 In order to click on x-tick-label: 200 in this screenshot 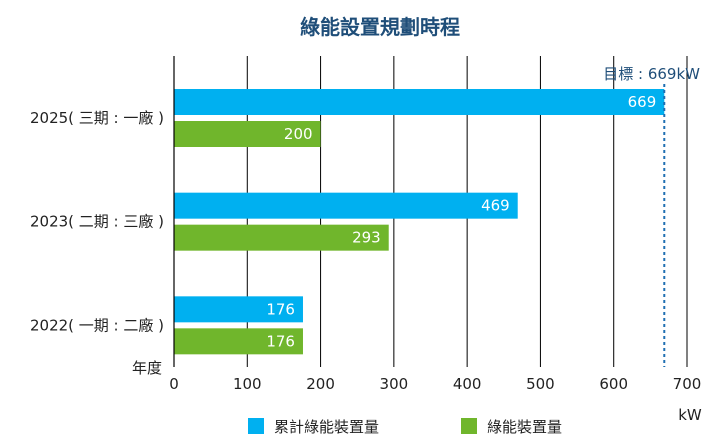, I will do `click(320, 384)`.